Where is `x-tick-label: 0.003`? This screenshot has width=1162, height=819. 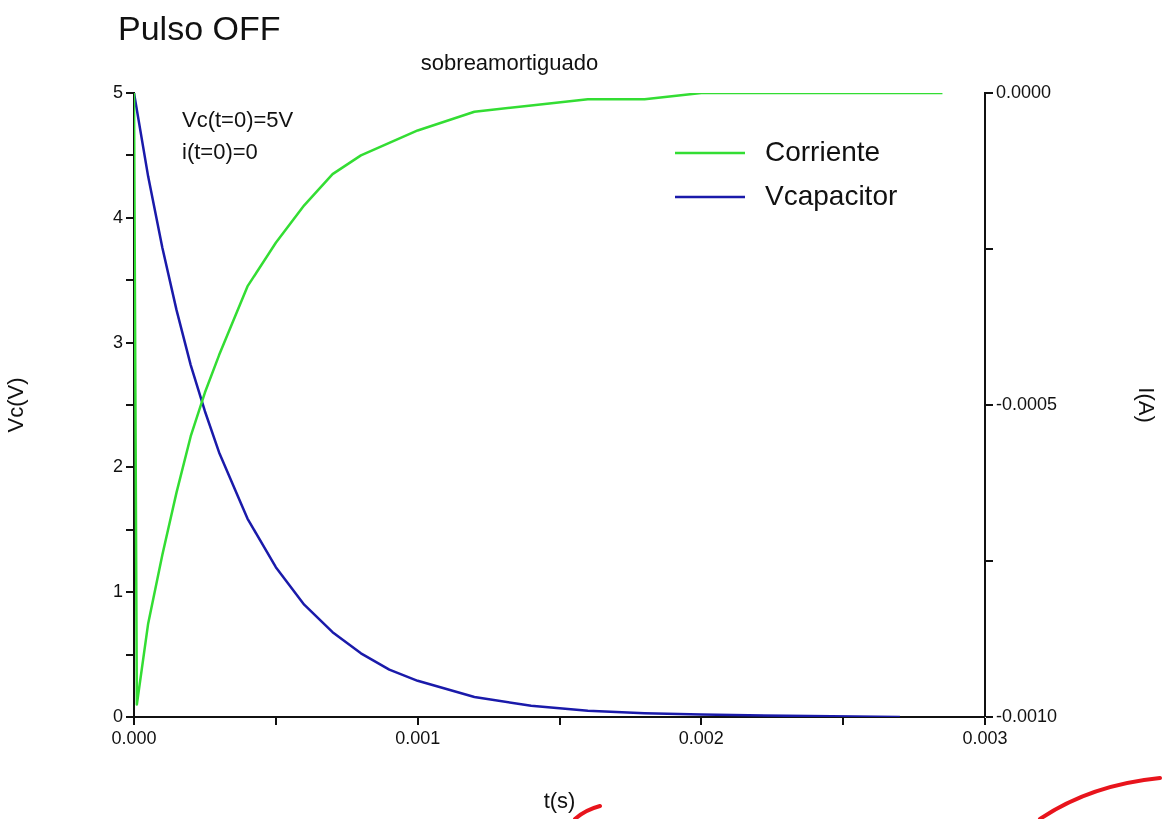 x-tick-label: 0.003 is located at coordinates (985, 737).